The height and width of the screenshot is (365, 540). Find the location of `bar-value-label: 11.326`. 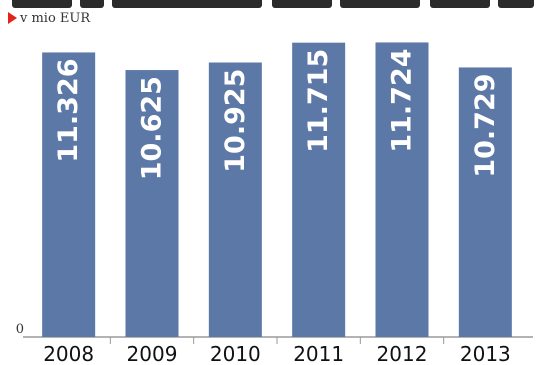

bar-value-label: 11.326 is located at coordinates (68, 110).